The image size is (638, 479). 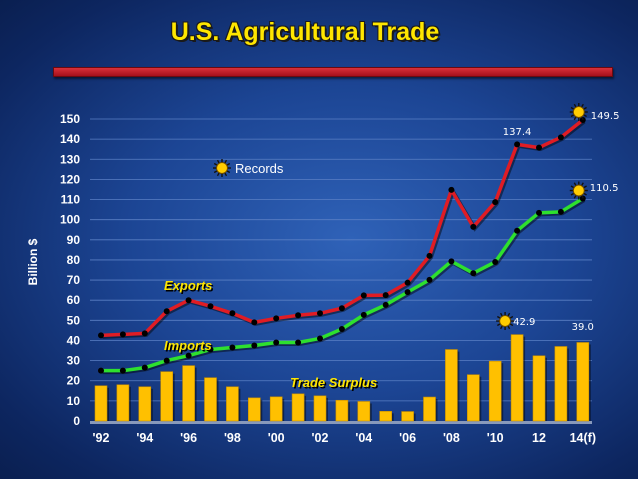 I want to click on y-tick-label: 10, so click(x=74, y=401).